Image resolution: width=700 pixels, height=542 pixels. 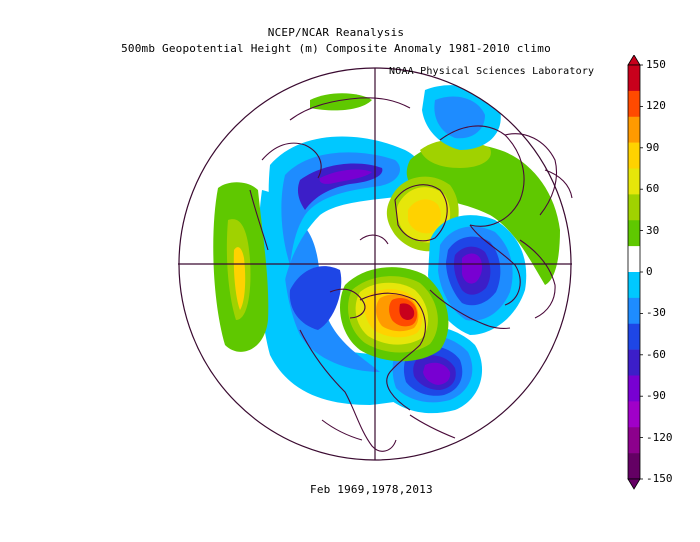 I want to click on colorbar-tick-label: -30, so click(x=656, y=313).